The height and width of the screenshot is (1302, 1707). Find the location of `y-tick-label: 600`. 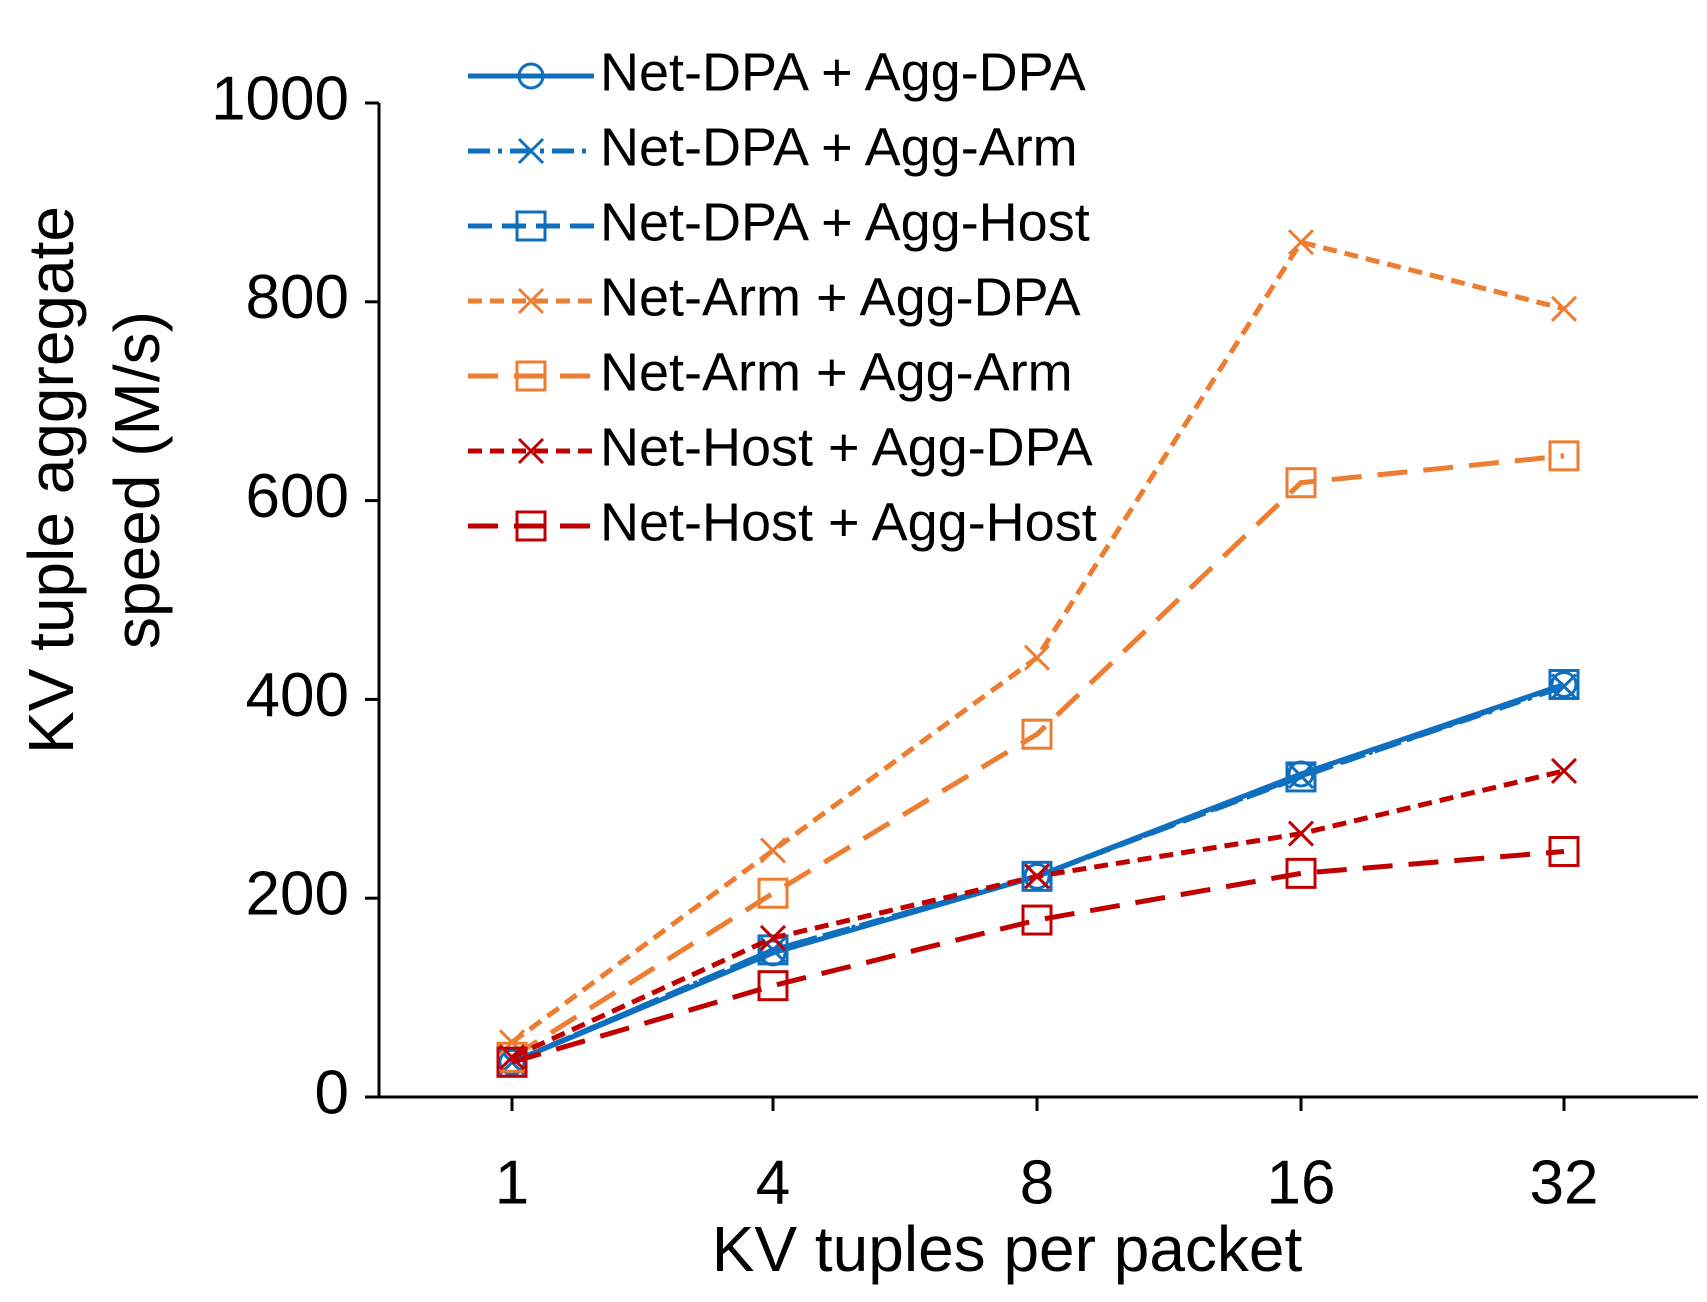

y-tick-label: 600 is located at coordinates (297, 496).